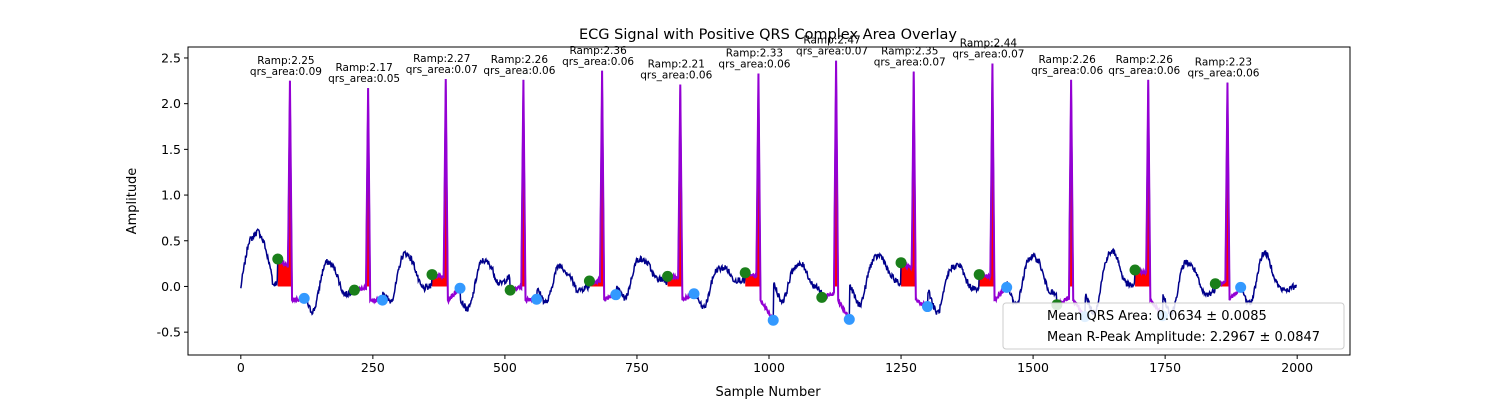 This screenshot has height=400, width=1500. Describe the element at coordinates (1145, 60) in the screenshot. I see `ramp-label-11: Ramp:2.26` at that location.